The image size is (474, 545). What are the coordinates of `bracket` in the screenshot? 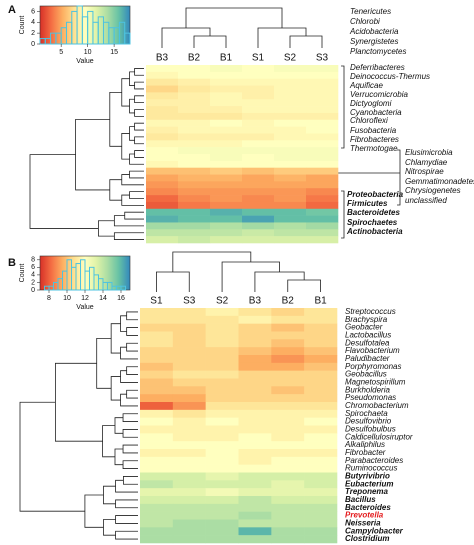 It's located at (369, 177).